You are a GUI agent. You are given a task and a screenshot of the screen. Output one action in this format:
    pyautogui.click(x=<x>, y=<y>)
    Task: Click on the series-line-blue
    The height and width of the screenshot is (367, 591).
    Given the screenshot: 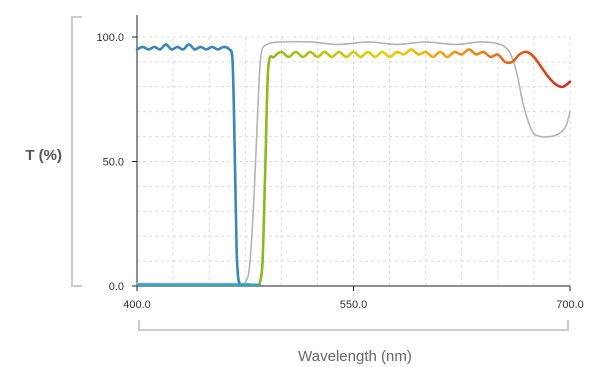 What is the action you would take?
    pyautogui.click(x=188, y=164)
    